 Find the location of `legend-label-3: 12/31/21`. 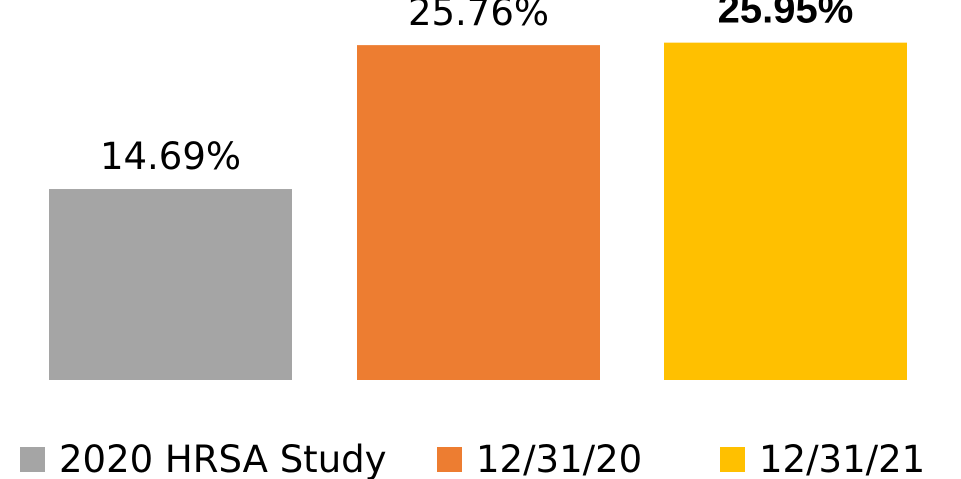

legend-label-3: 12/31/21 is located at coordinates (842, 458).